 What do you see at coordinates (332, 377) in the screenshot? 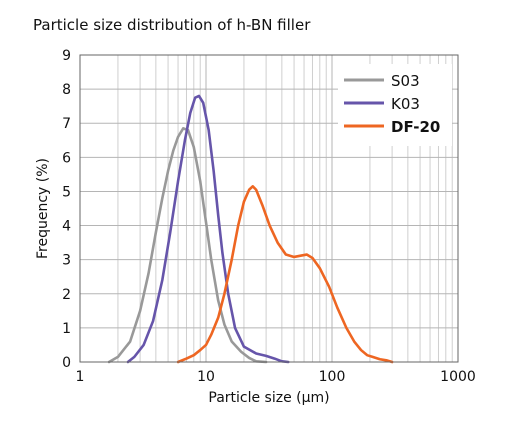
I see `x-tick-label: 100` at bounding box center [332, 377].